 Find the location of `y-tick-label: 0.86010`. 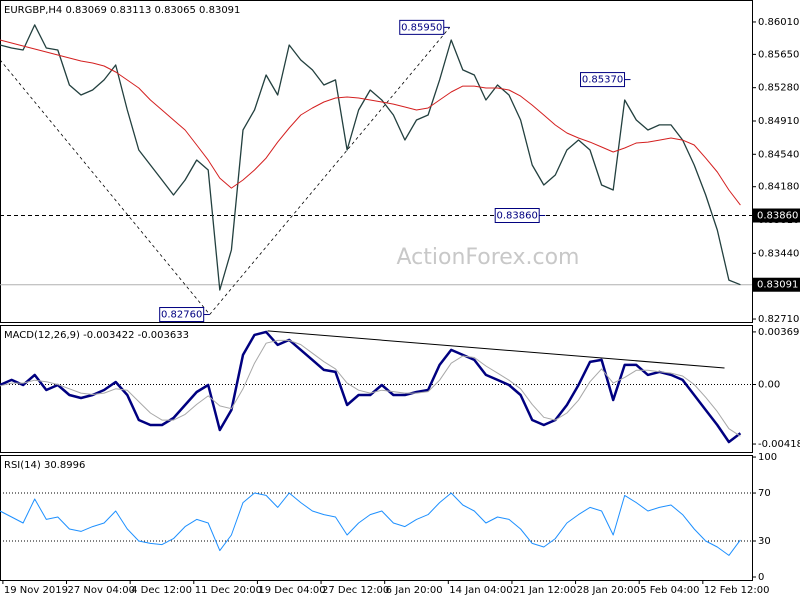

y-tick-label: 0.86010 is located at coordinates (778, 22).